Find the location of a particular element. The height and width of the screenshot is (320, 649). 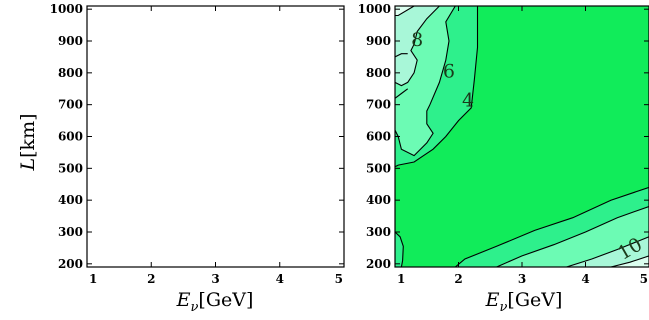

right-x-axis-title: Eν[GeV] is located at coordinates (524, 302).